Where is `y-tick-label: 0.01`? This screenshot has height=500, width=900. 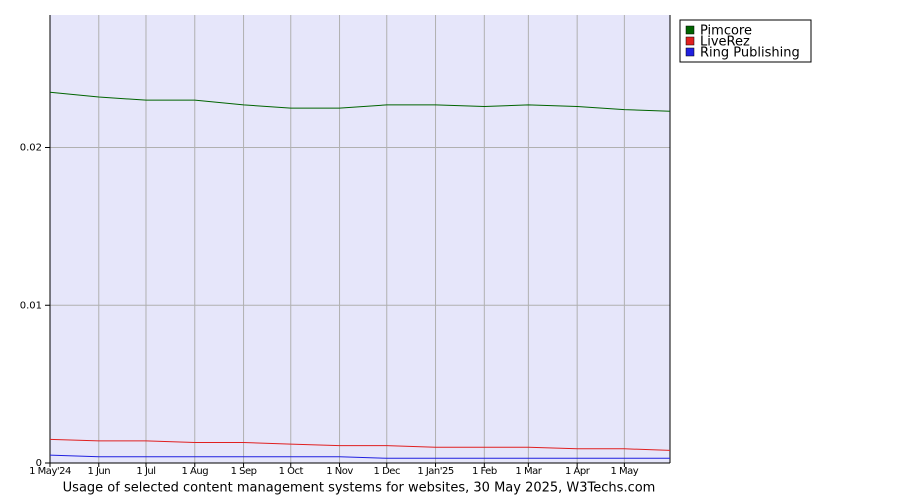 y-tick-label: 0.01 is located at coordinates (31, 305).